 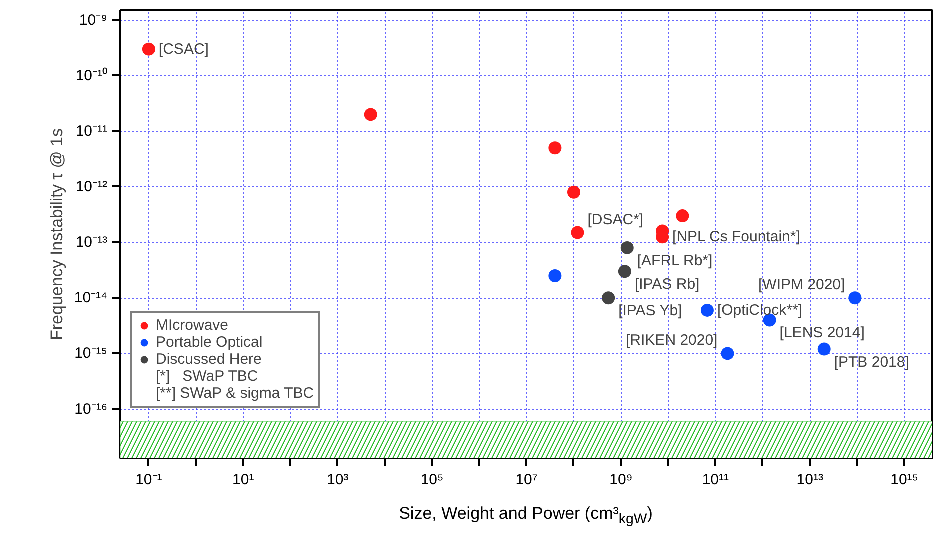 I want to click on y-tick-label: 10⁻¹³, so click(x=92, y=243).